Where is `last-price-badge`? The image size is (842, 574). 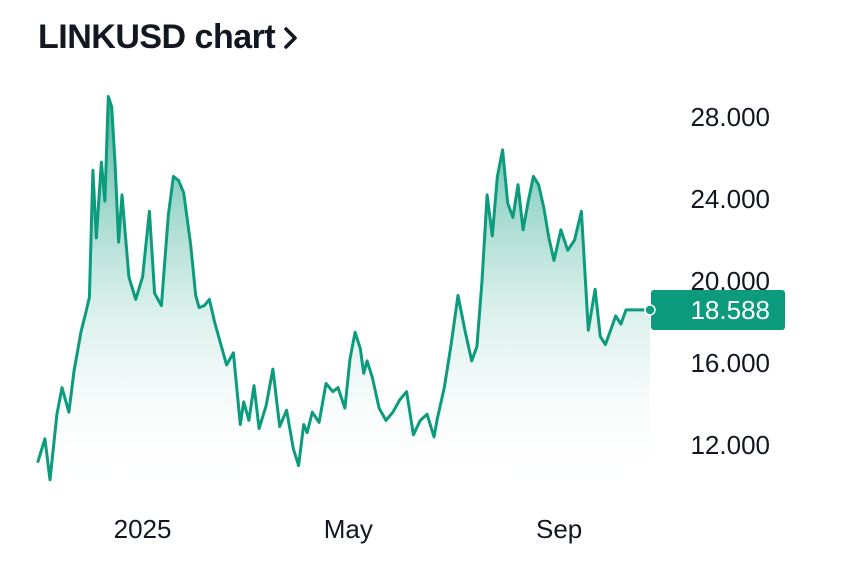
last-price-badge is located at coordinates (718, 309).